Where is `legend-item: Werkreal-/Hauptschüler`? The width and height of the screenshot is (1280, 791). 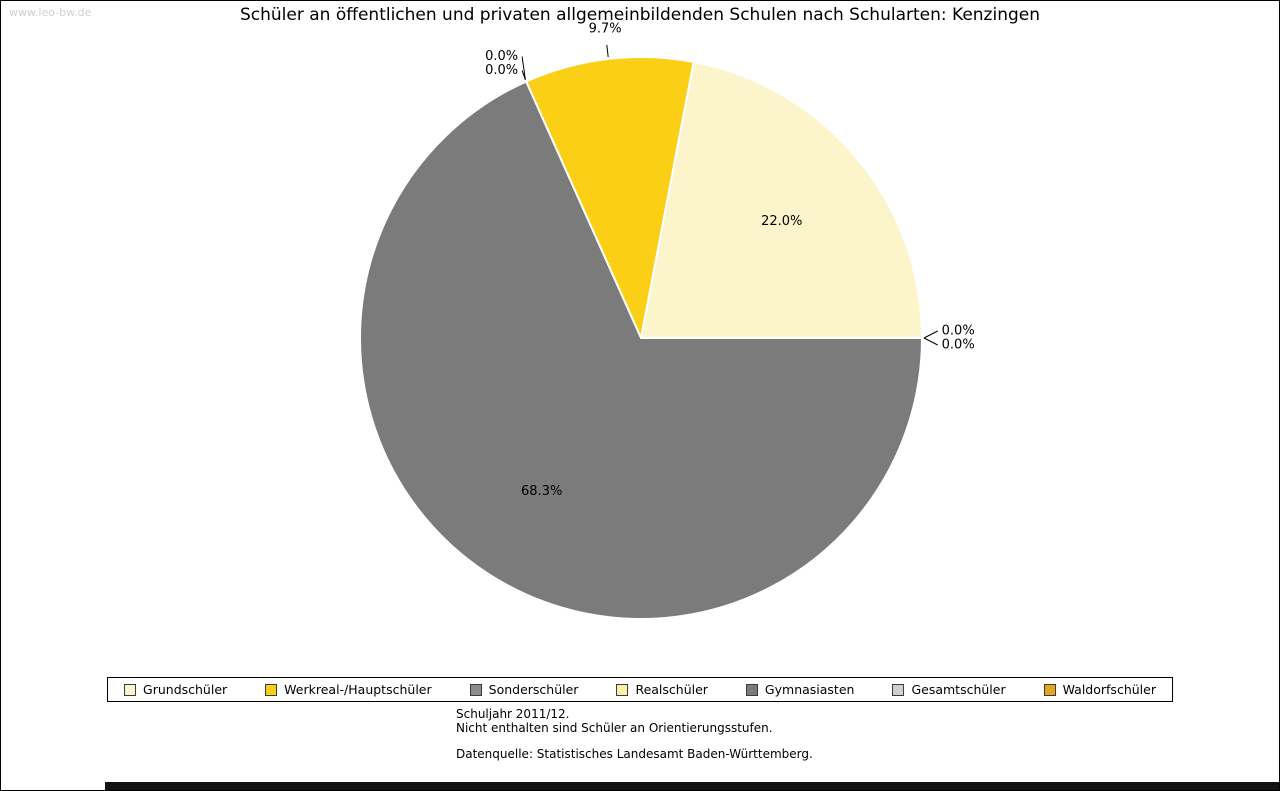
legend-item: Werkreal-/Hauptschüler is located at coordinates (348, 689).